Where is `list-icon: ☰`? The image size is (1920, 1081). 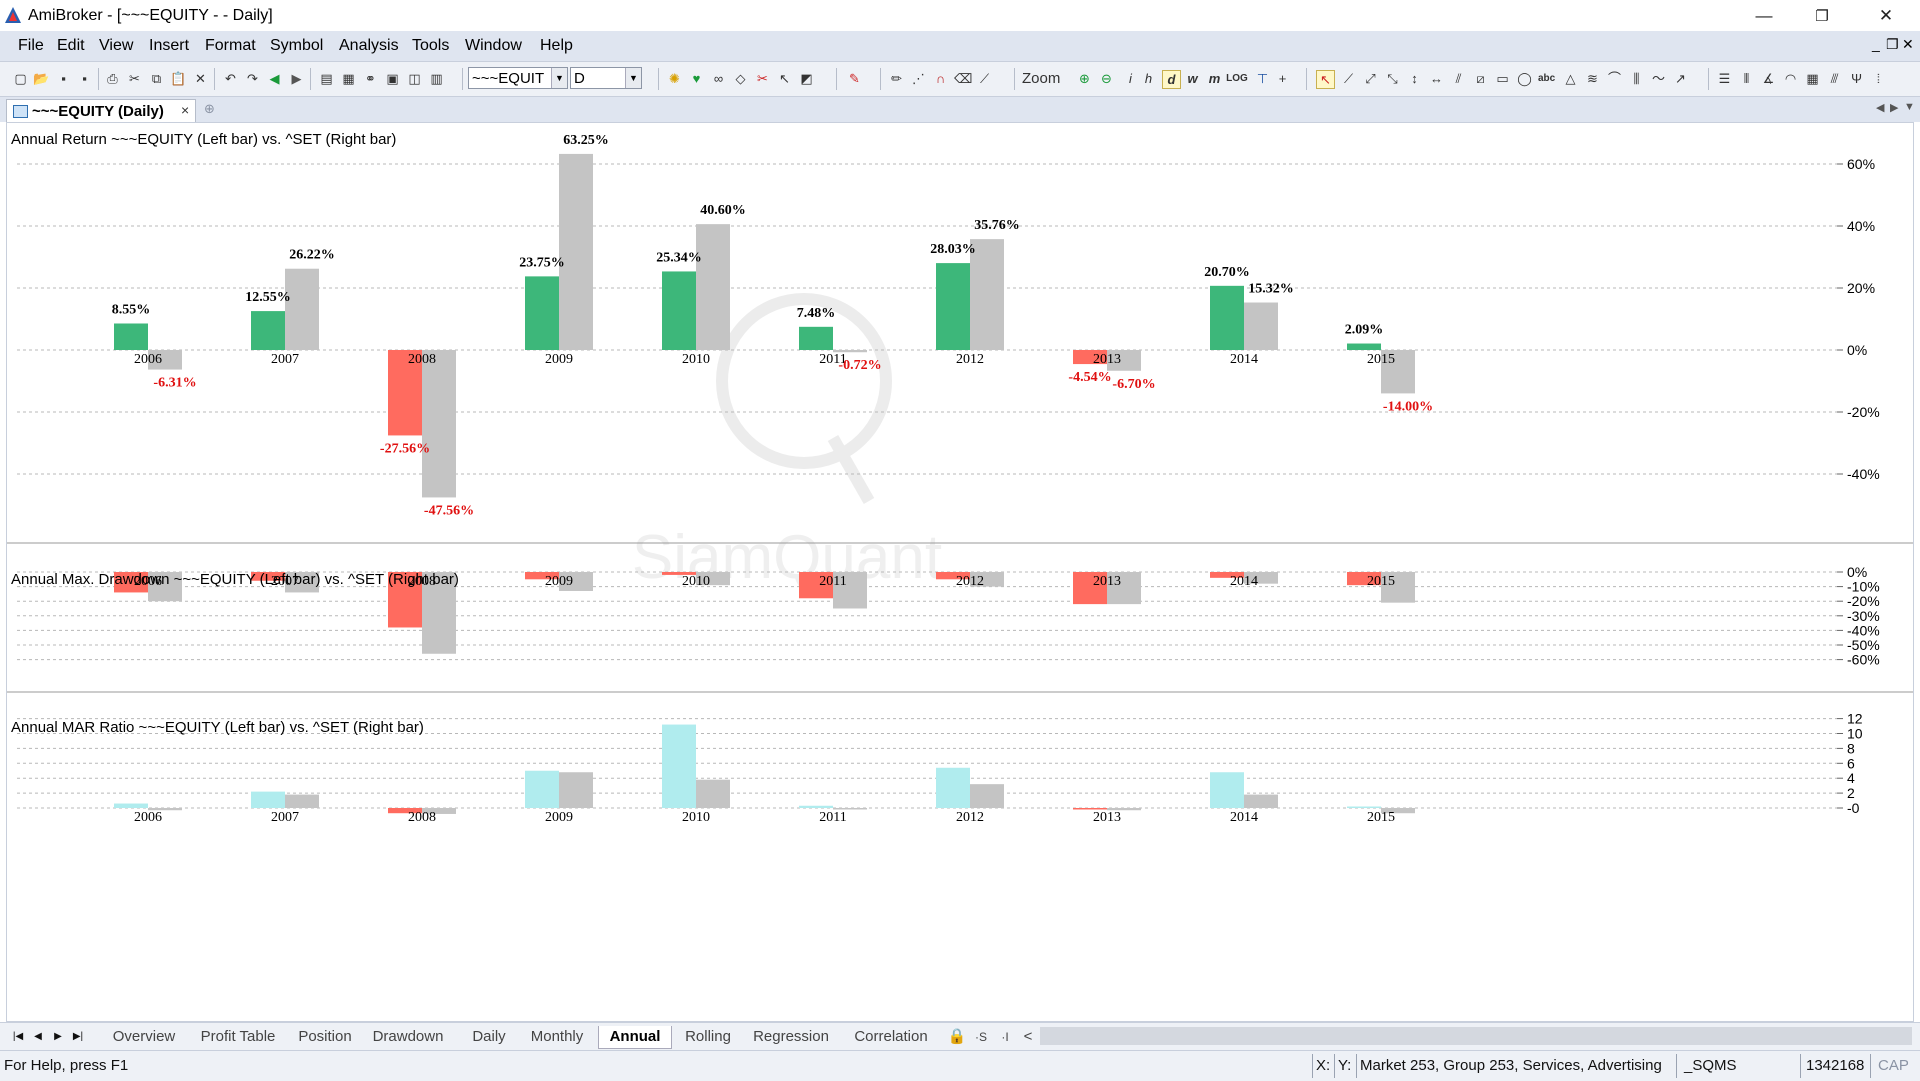 list-icon: ☰ is located at coordinates (1724, 78).